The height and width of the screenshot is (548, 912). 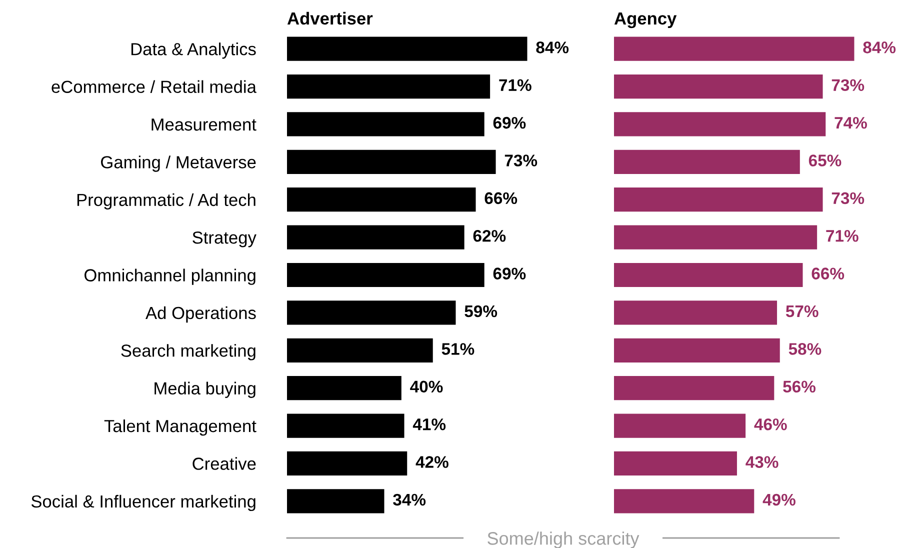 I want to click on data-label: 58%, so click(x=805, y=349).